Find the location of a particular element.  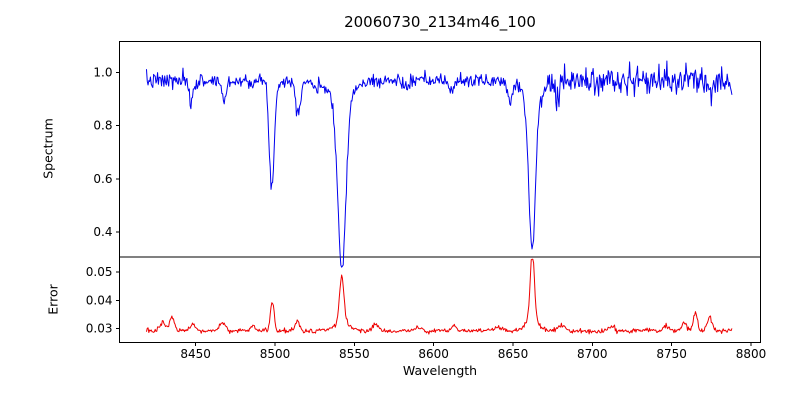

spectrum-tick-label: 0.8 is located at coordinates (102, 126).